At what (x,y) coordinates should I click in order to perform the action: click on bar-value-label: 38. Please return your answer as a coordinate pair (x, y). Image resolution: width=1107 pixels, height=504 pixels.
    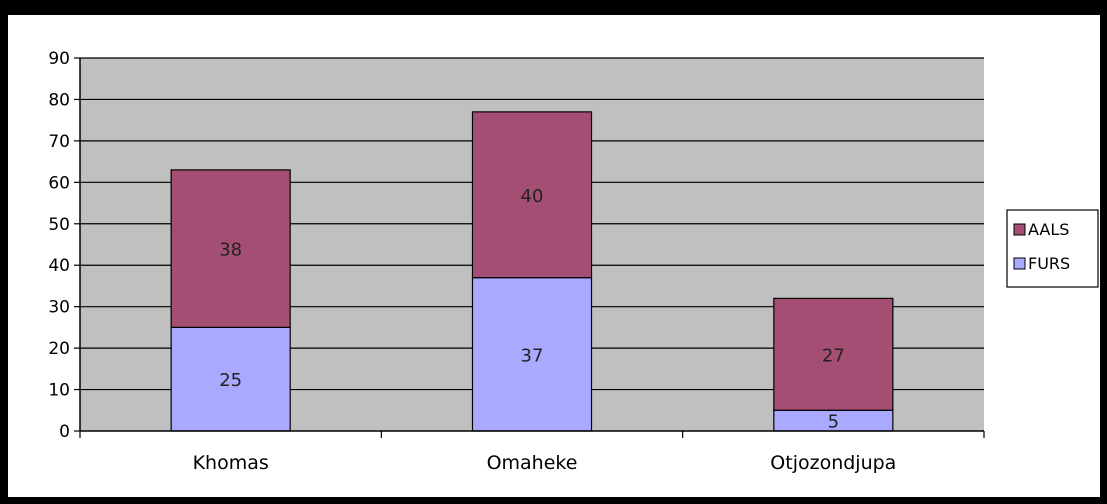
    Looking at the image, I should click on (230, 250).